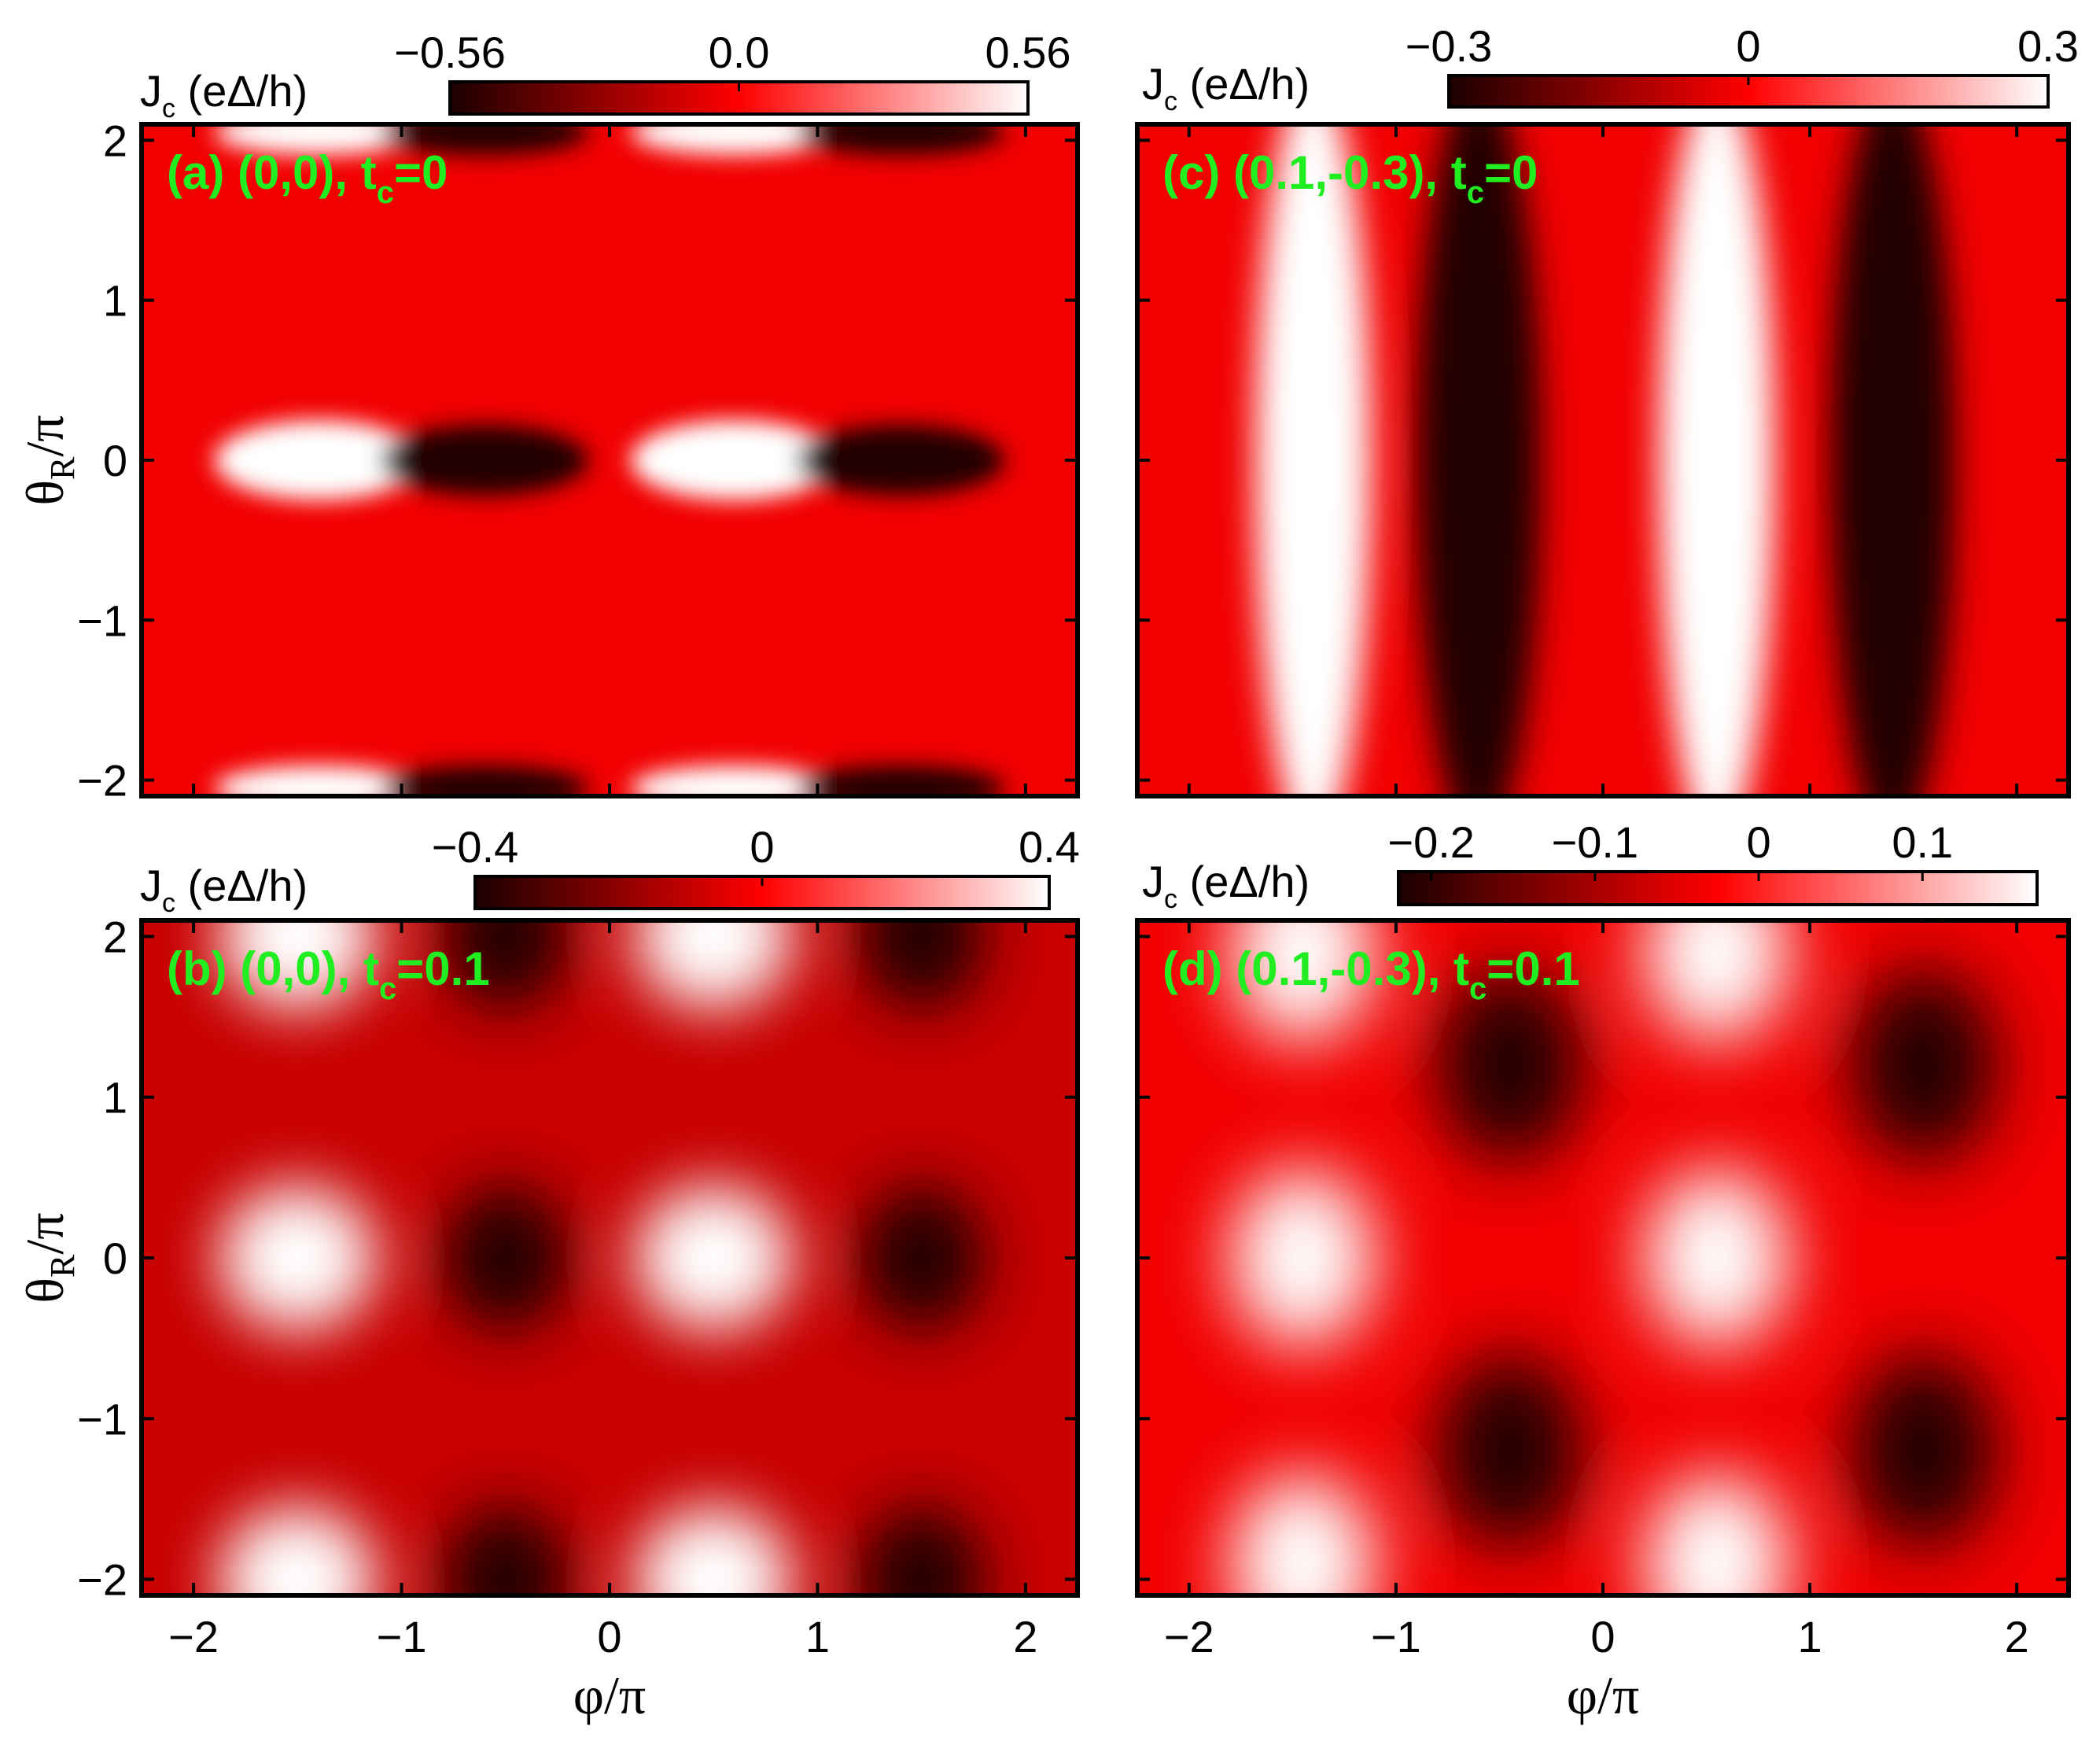  I want to click on colorbar-tick-label: −0.3, so click(1449, 46).